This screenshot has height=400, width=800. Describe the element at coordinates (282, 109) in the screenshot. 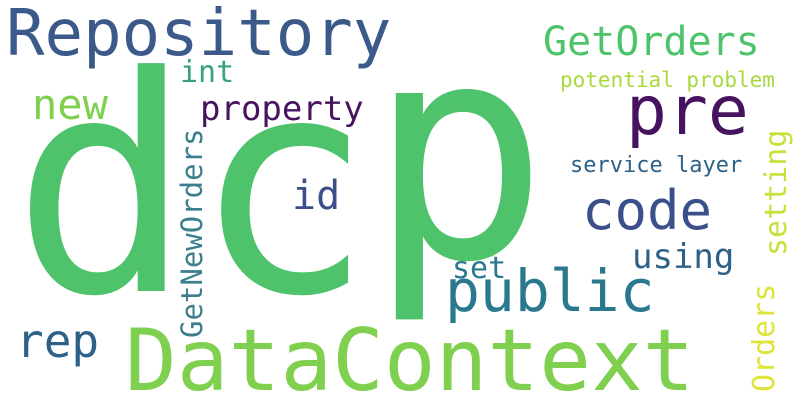

I see `word-property: property` at that location.